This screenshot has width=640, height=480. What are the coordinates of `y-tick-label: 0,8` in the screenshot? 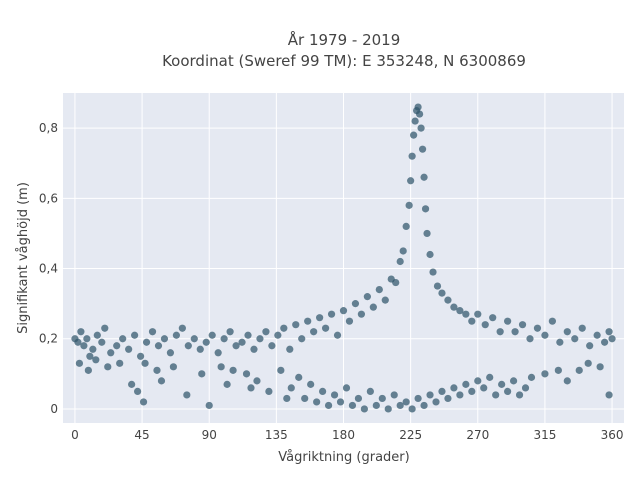 It's located at (48, 128).